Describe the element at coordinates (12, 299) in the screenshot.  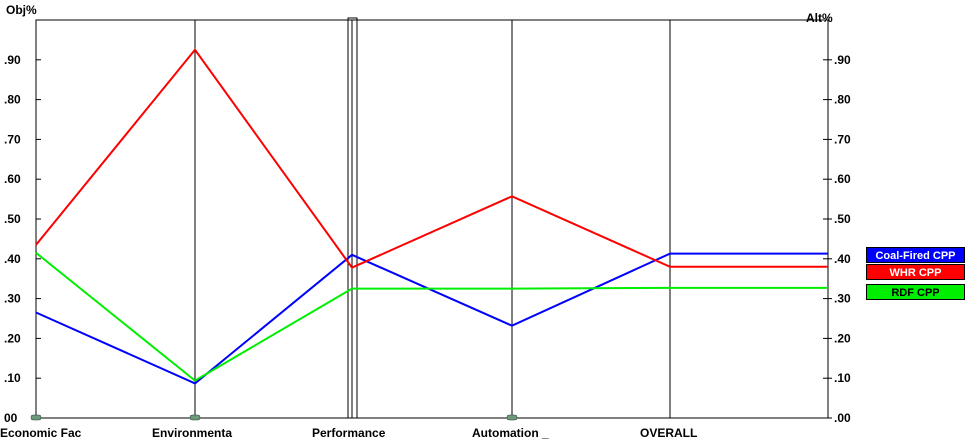
I see `left-tick-label: .30` at that location.